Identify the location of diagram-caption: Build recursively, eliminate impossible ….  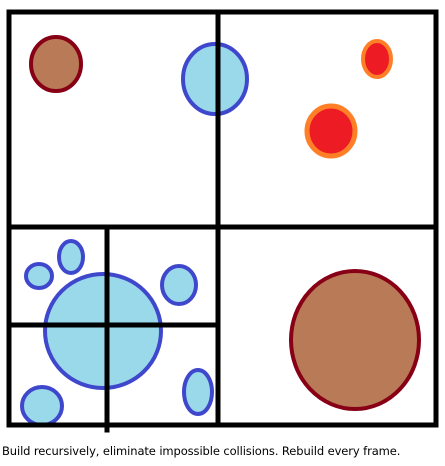
(201, 451).